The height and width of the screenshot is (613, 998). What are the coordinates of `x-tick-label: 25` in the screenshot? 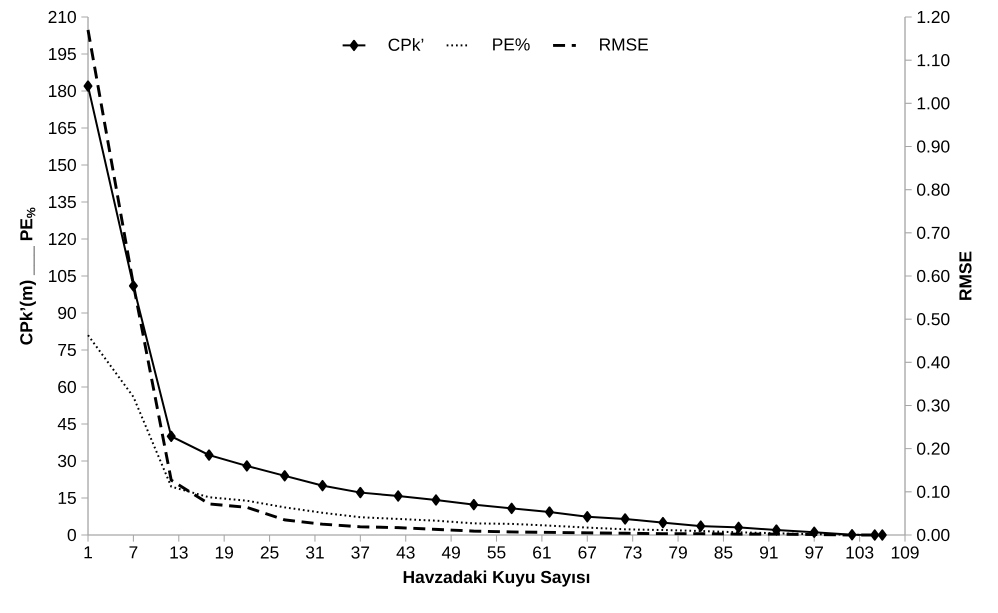 It's located at (269, 552).